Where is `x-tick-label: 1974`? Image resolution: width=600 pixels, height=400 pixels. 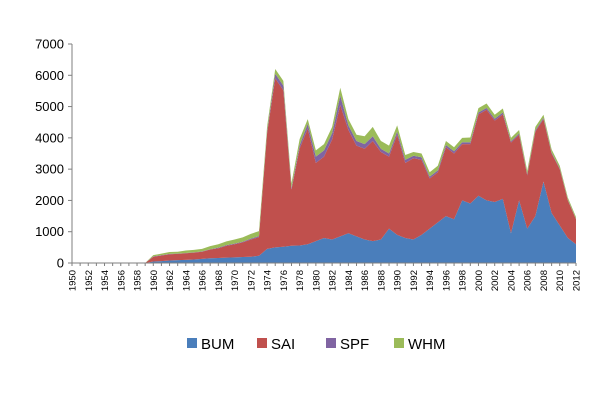 x-tick-label: 1974 is located at coordinates (268, 280).